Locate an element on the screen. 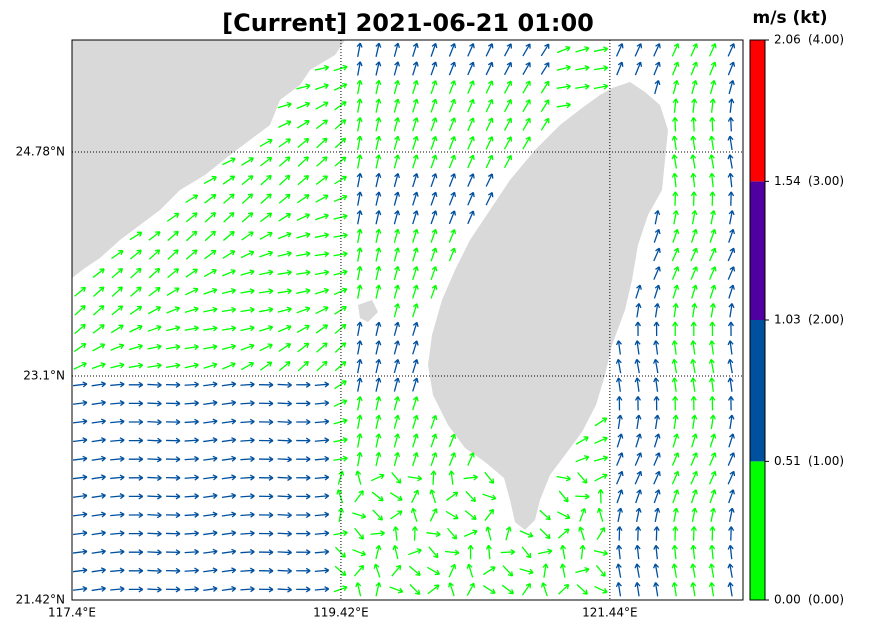 The image size is (869, 644). colorbar-label: 1.54 is located at coordinates (787, 181).